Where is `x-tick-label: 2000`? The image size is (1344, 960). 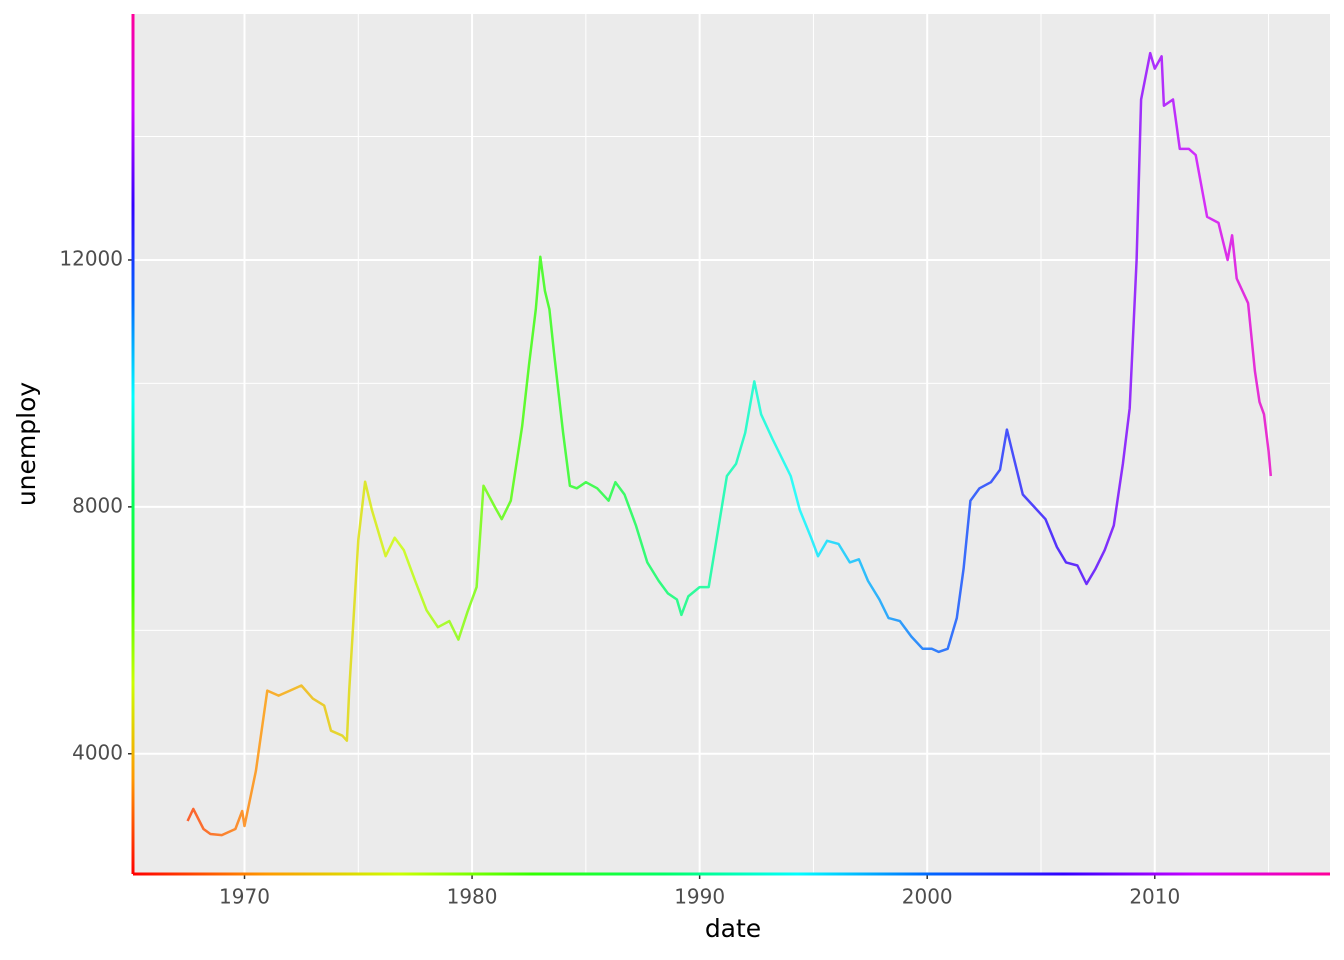
x-tick-label: 2000 is located at coordinates (927, 897).